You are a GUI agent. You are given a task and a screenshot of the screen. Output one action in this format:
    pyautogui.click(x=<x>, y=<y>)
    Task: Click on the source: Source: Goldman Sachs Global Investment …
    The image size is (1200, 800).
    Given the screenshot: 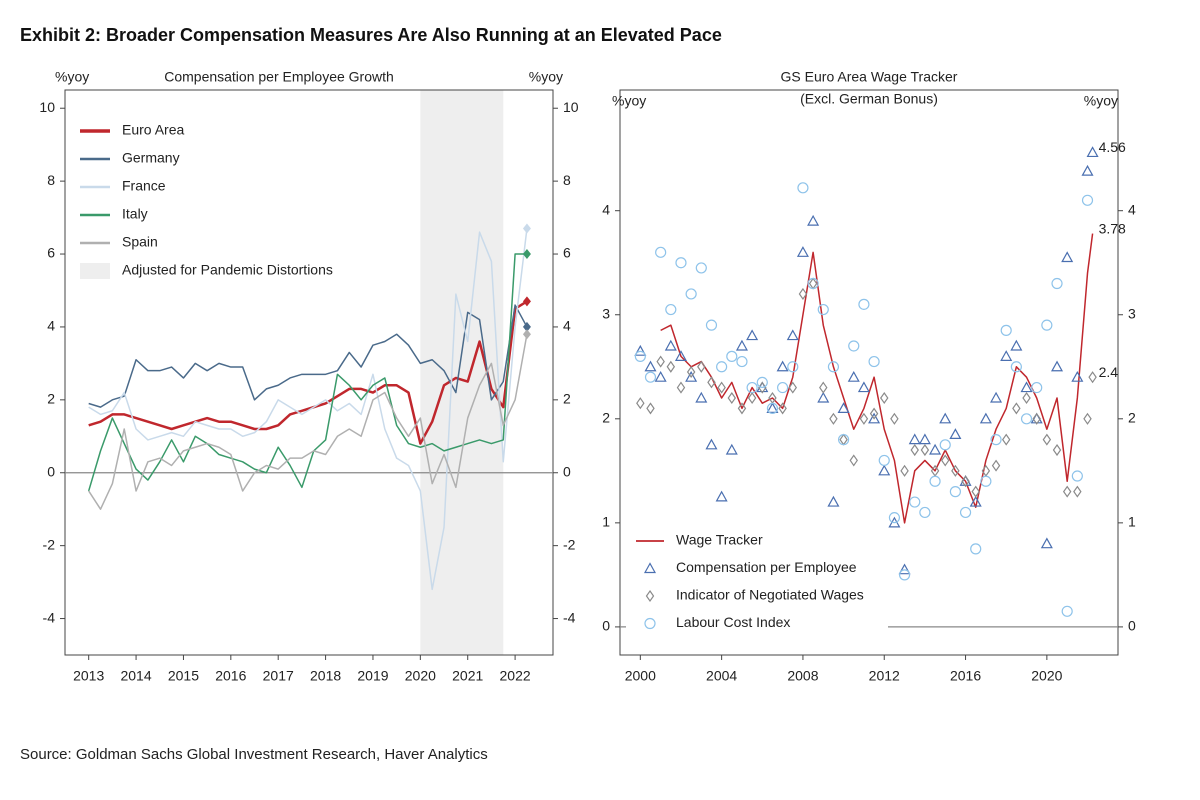 What is the action you would take?
    pyautogui.click(x=254, y=754)
    